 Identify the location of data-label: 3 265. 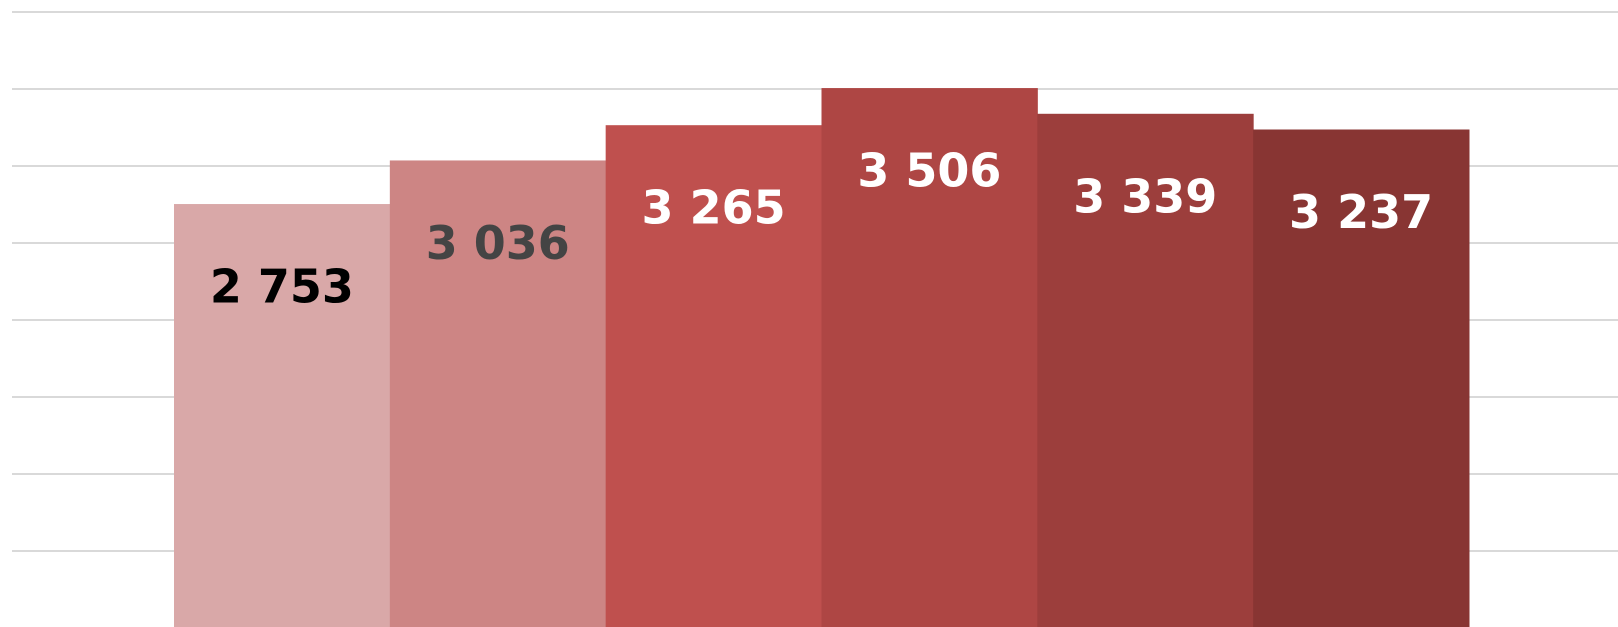
(714, 208).